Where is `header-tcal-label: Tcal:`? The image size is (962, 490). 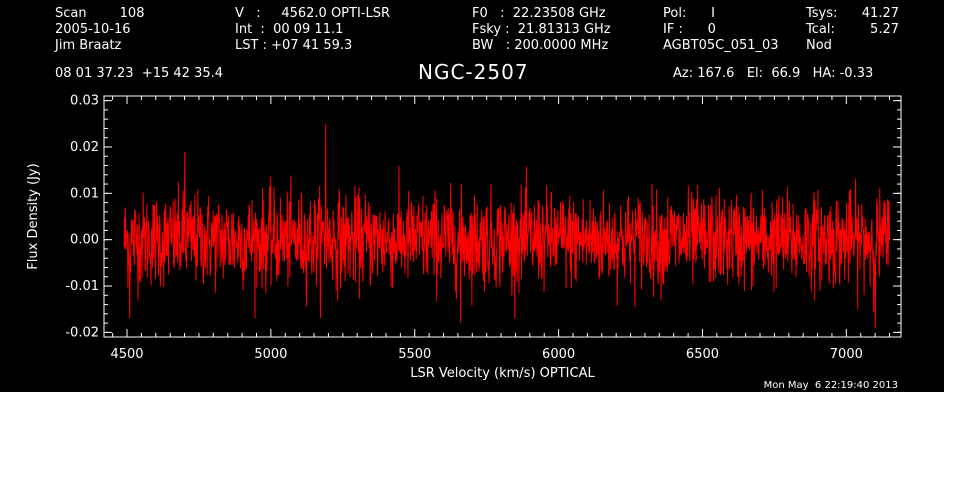 header-tcal-label: Tcal: is located at coordinates (820, 29).